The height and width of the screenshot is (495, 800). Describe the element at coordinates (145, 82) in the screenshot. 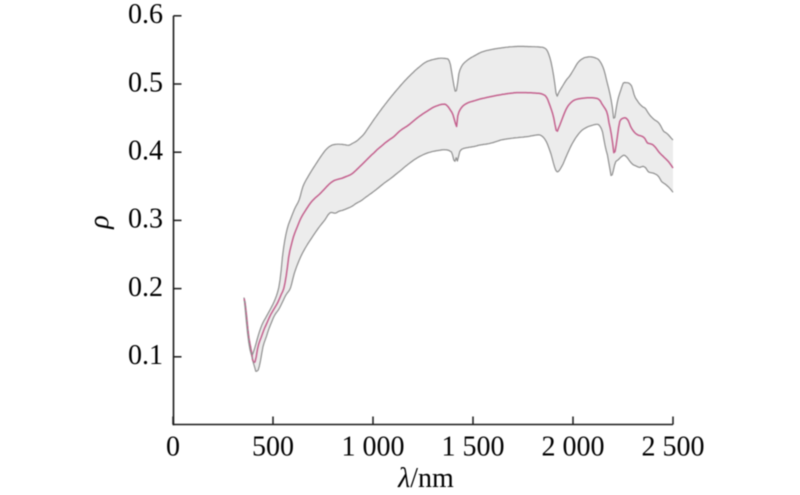

I see `svg-text: 0.5` at that location.